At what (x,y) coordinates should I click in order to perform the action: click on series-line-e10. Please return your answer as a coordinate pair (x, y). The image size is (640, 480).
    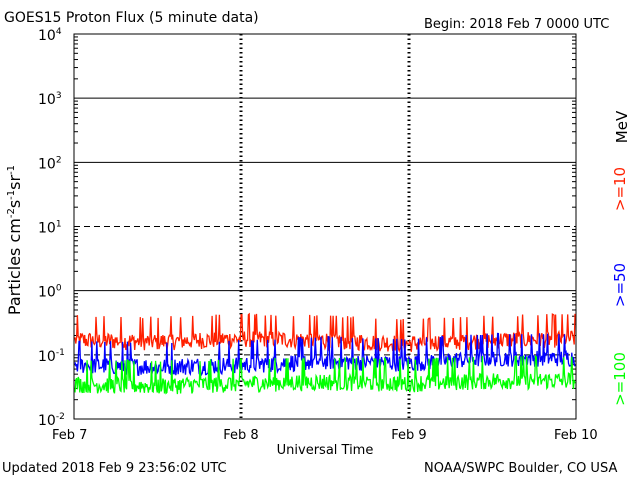
    Looking at the image, I should click on (325, 333).